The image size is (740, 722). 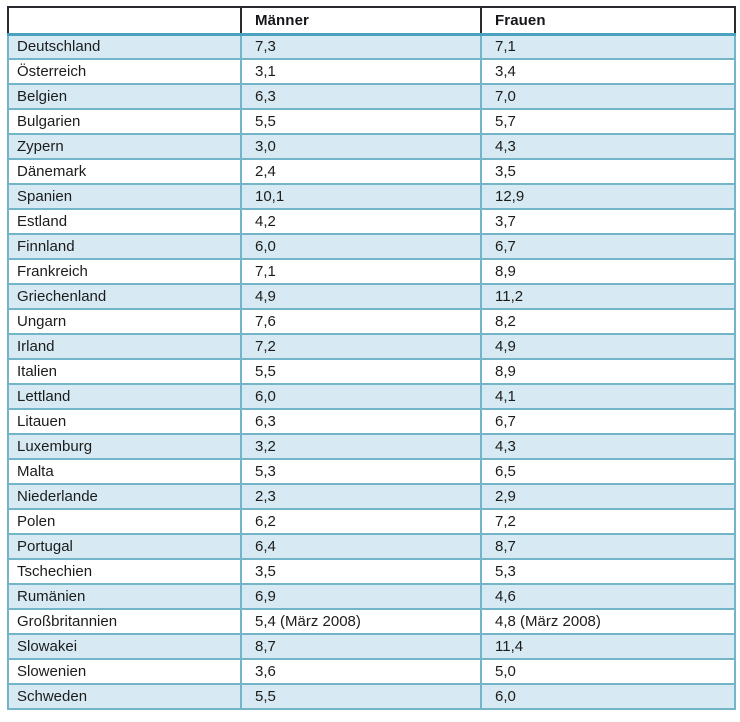 What do you see at coordinates (124, 396) in the screenshot?
I see `country-cell: Lettland` at bounding box center [124, 396].